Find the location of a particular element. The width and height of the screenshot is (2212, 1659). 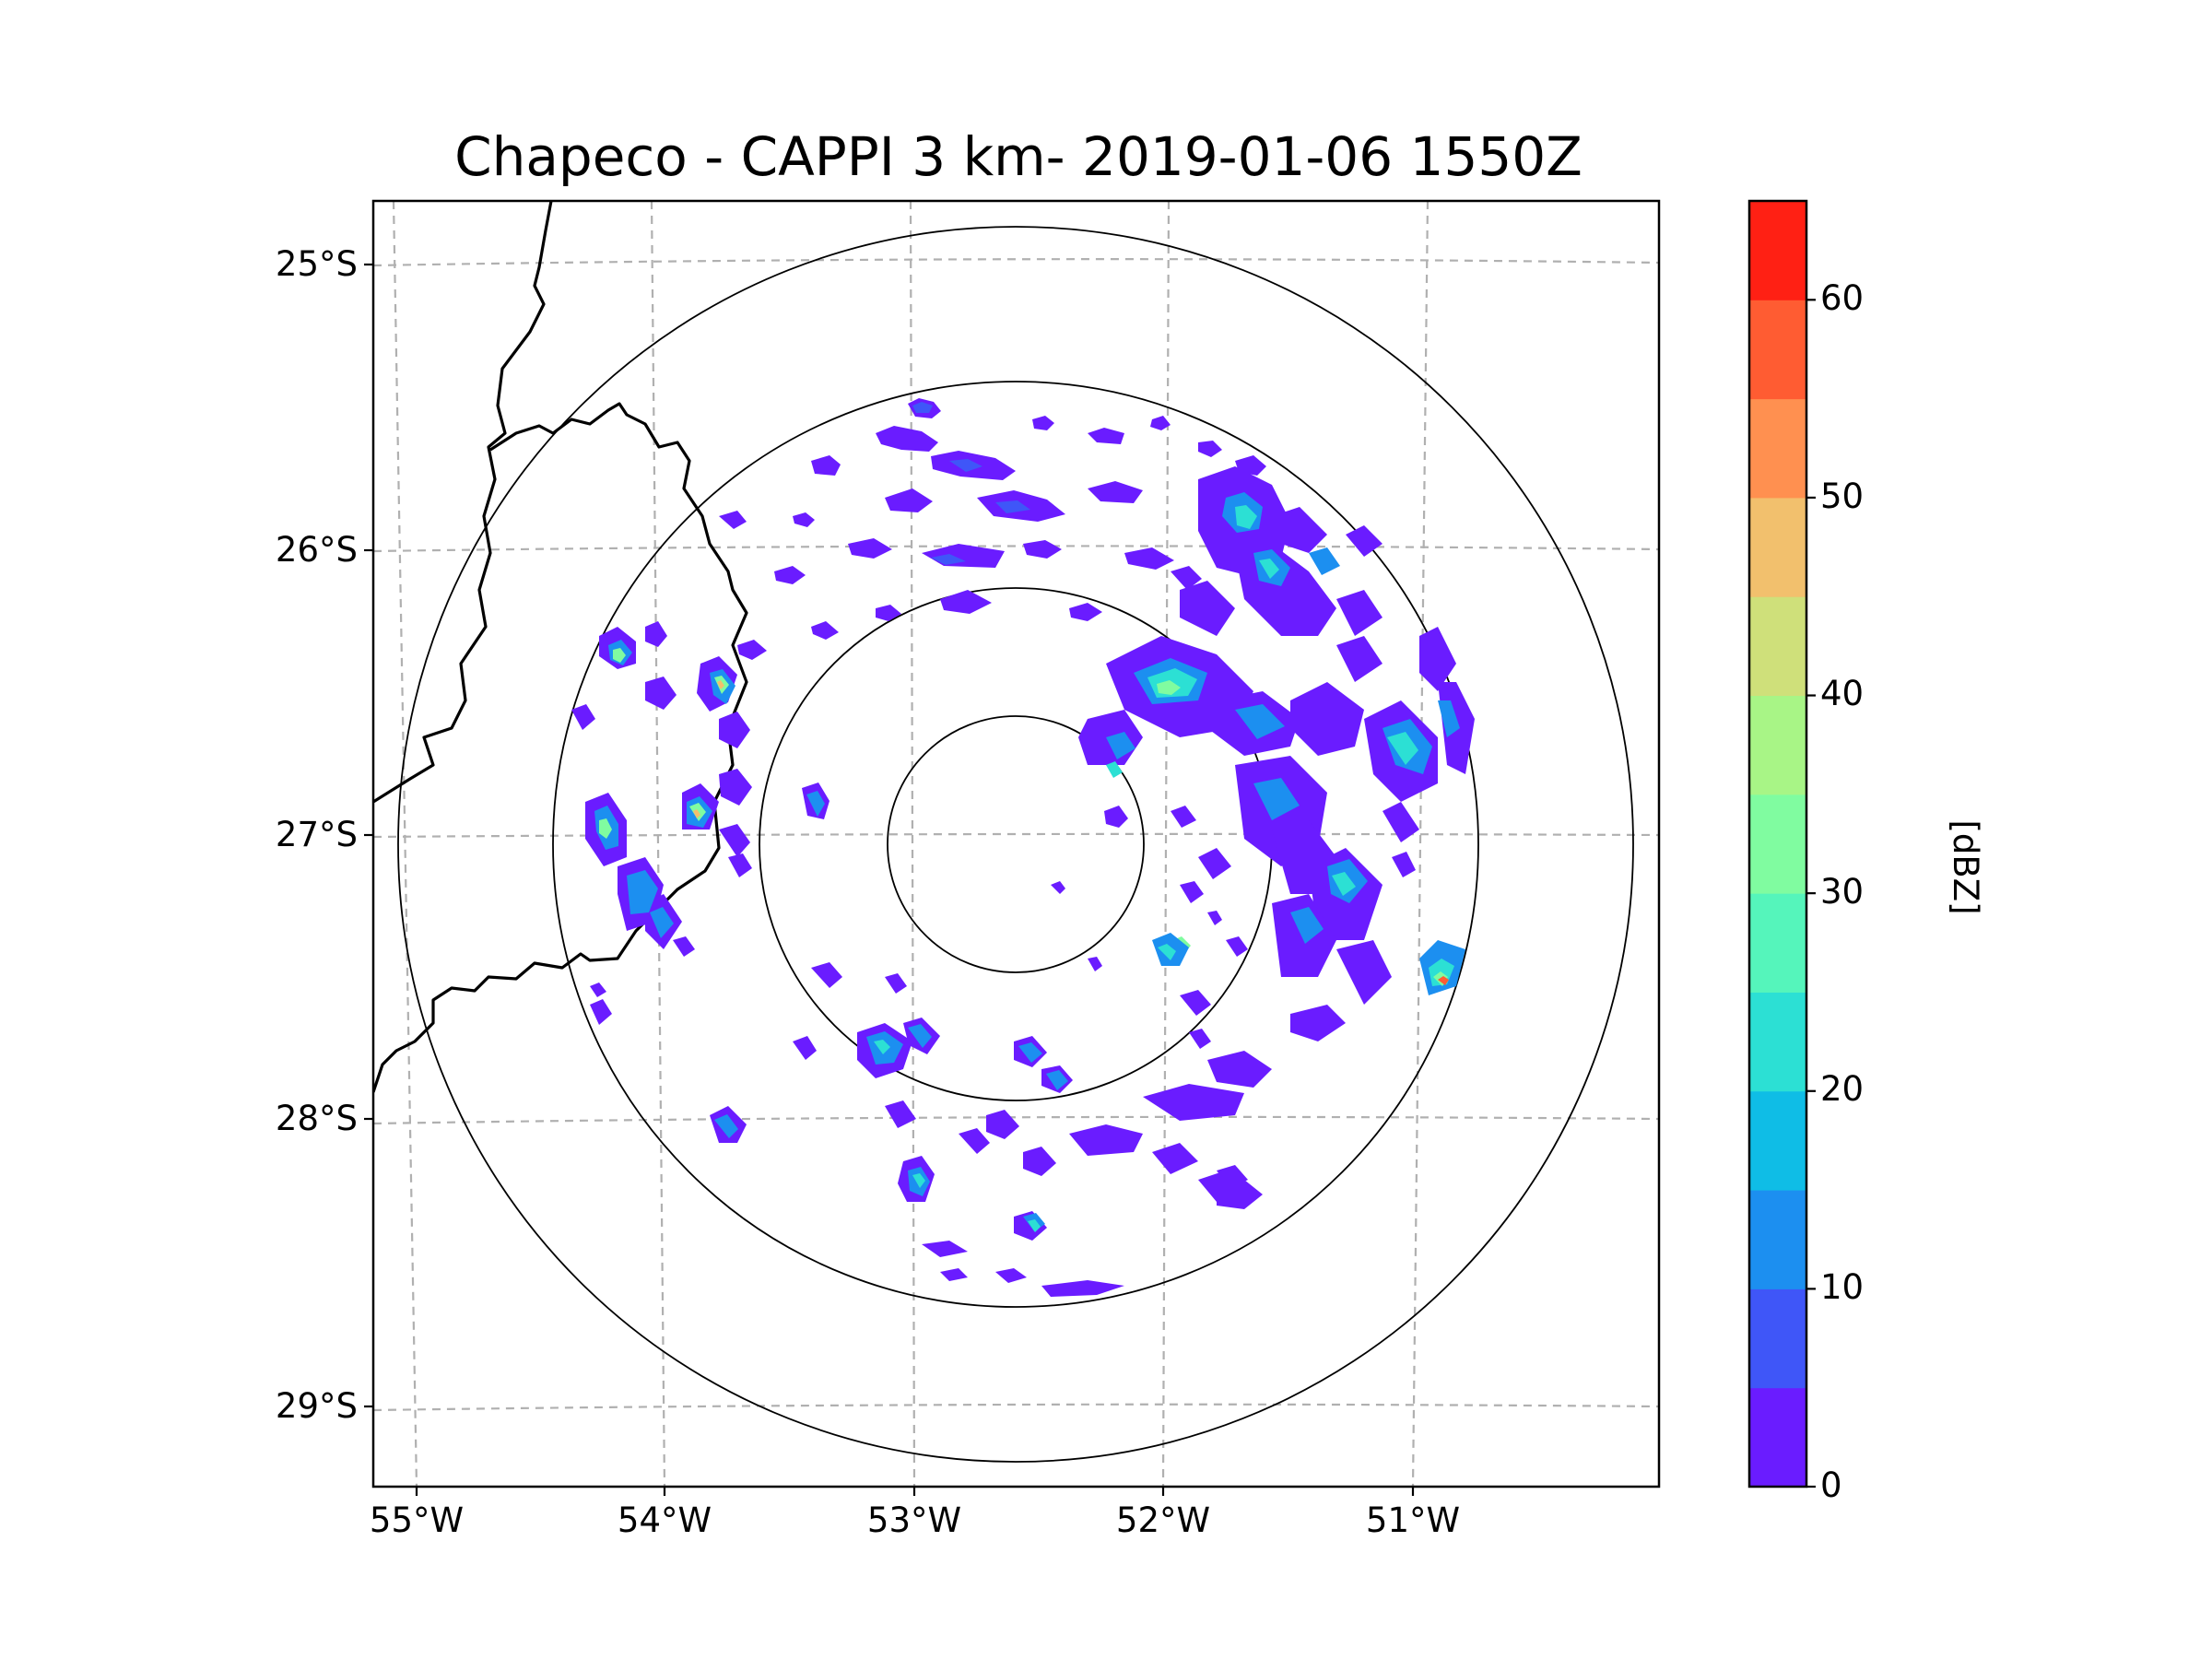

meridian-53w is located at coordinates (912, 844).